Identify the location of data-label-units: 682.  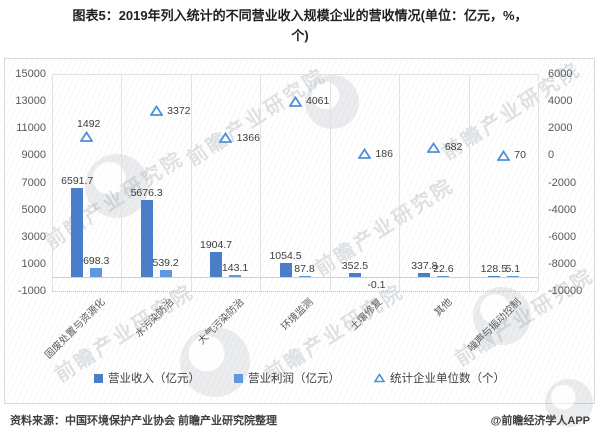
(453, 147).